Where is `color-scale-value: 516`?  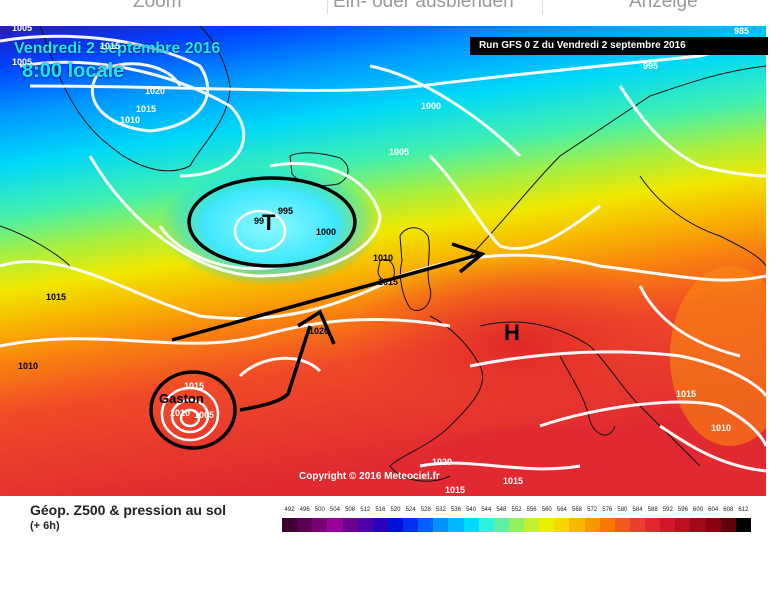
color-scale-value: 516 is located at coordinates (380, 510).